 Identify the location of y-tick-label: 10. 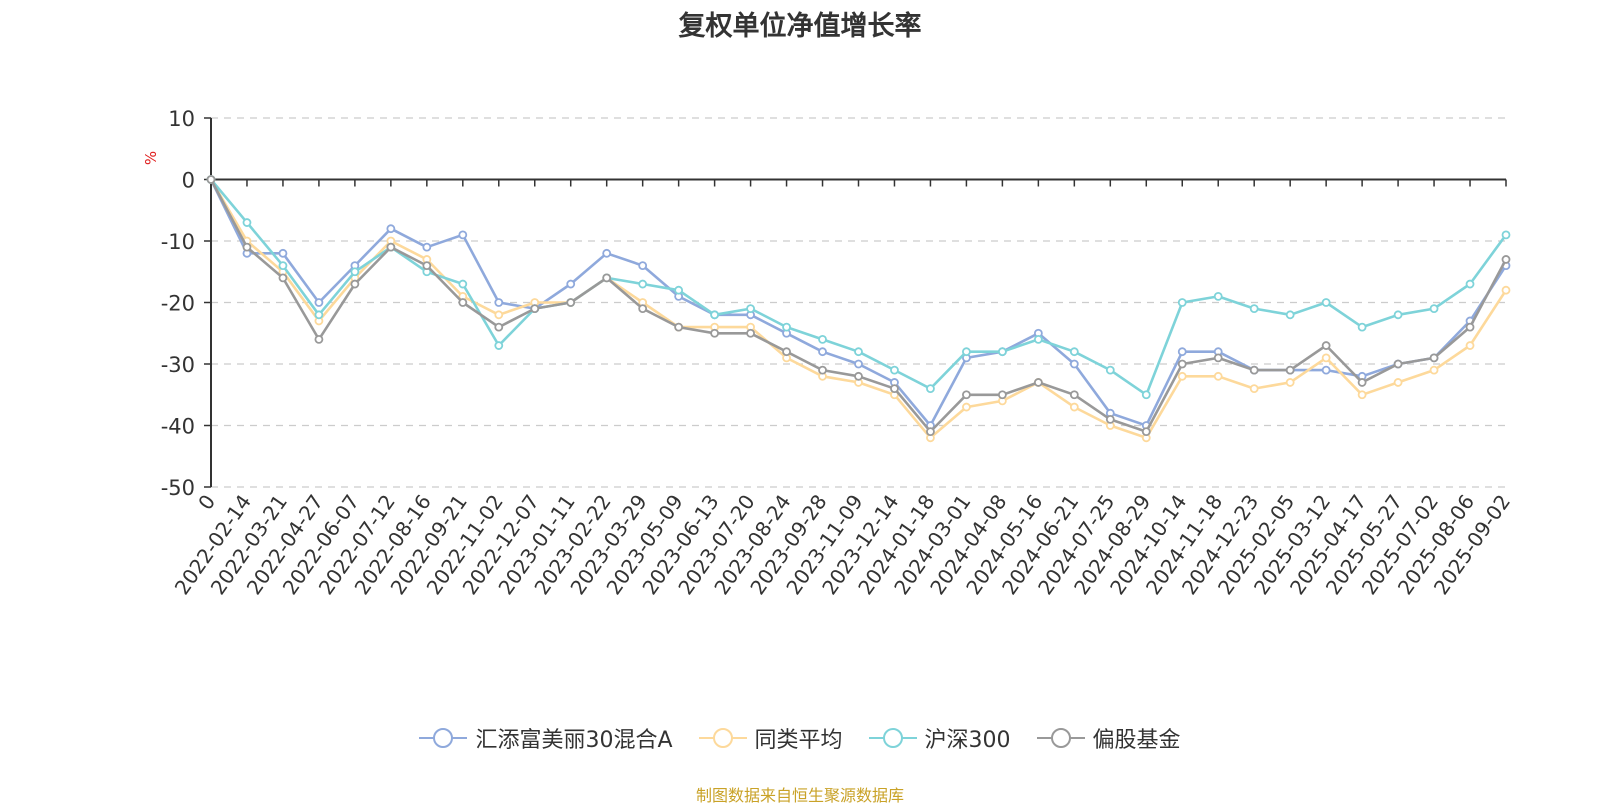
(181, 119).